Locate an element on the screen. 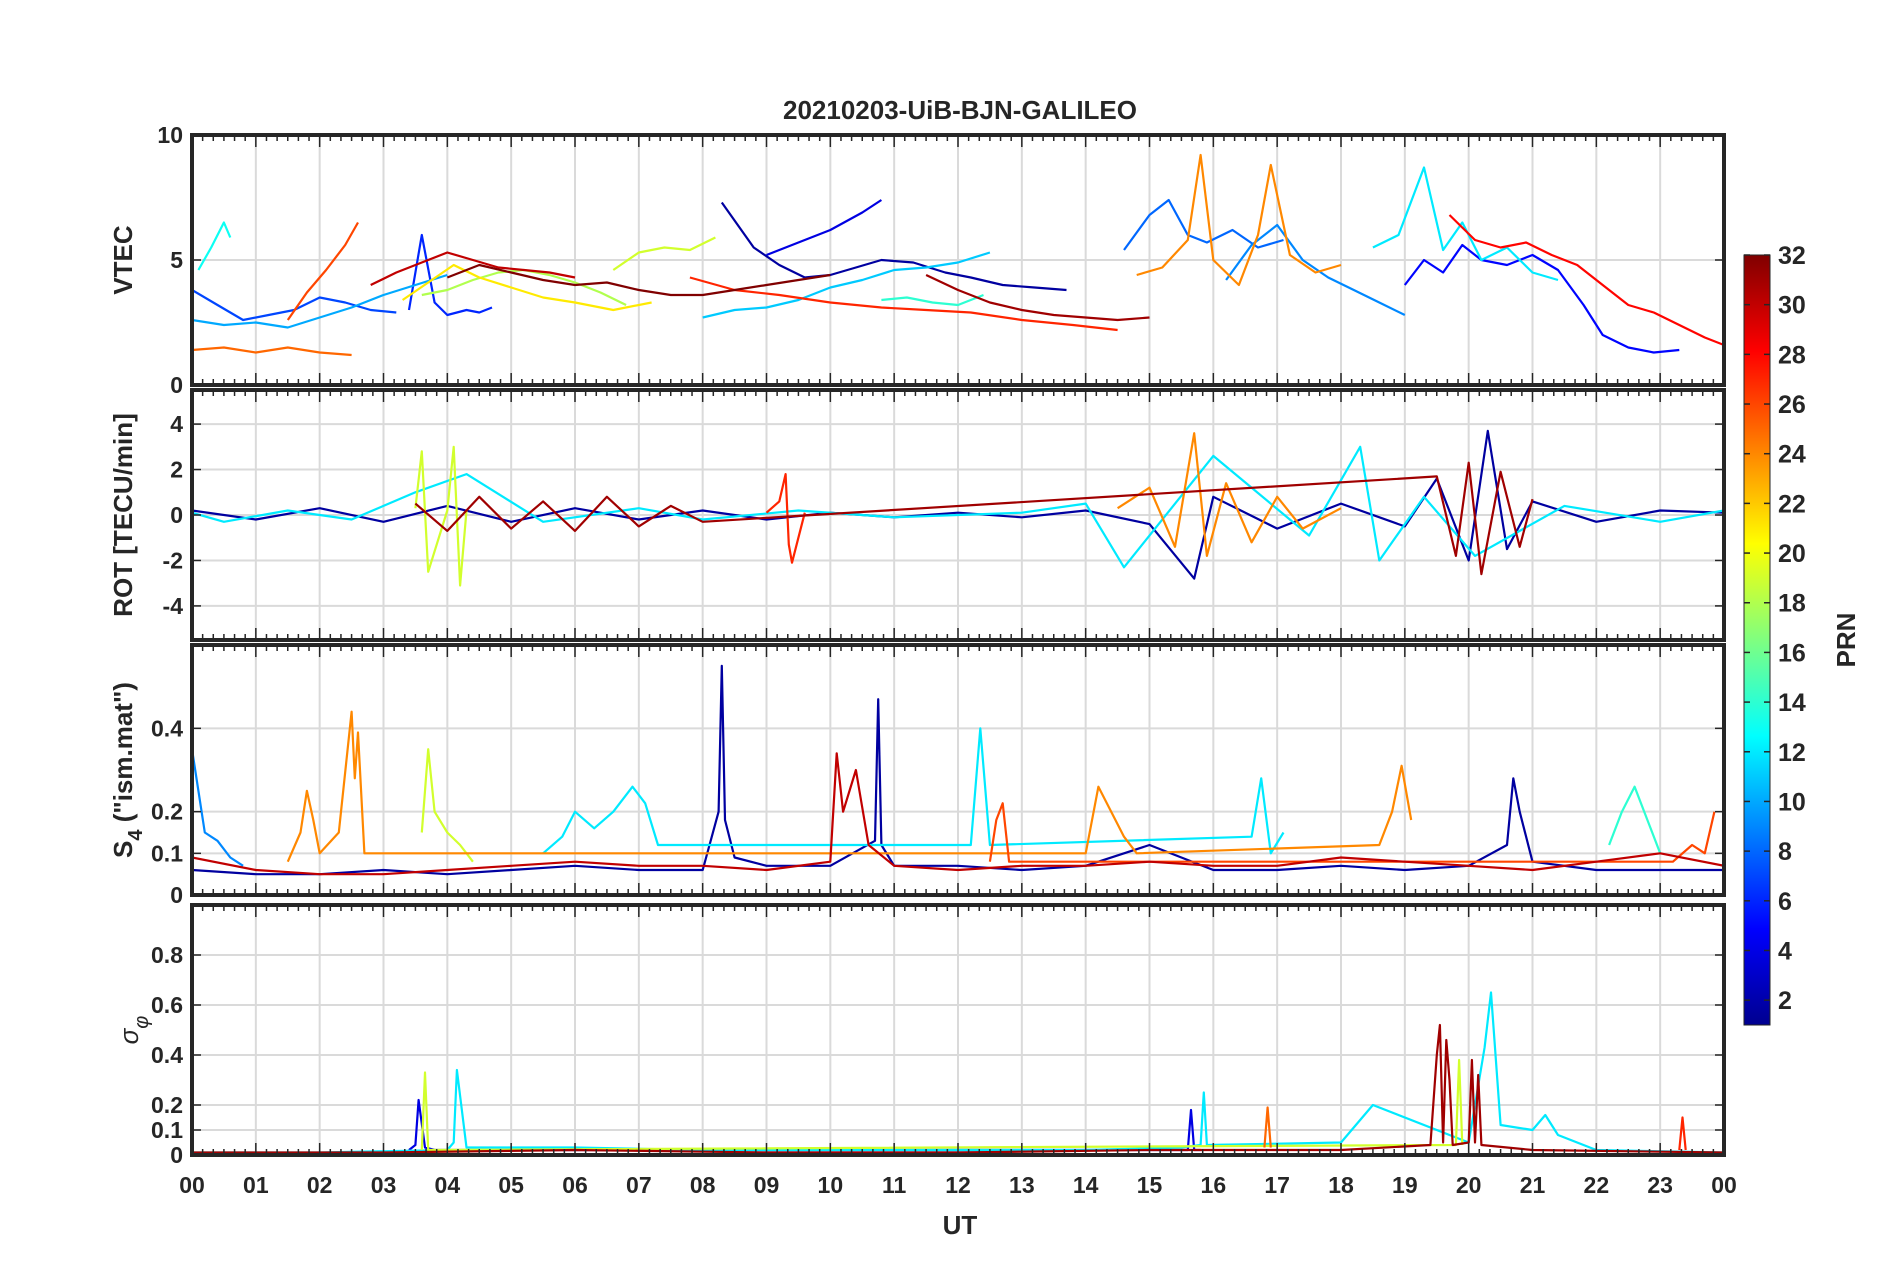 The width and height of the screenshot is (1902, 1272). y-tick-label: 0.6 is located at coordinates (167, 1005).